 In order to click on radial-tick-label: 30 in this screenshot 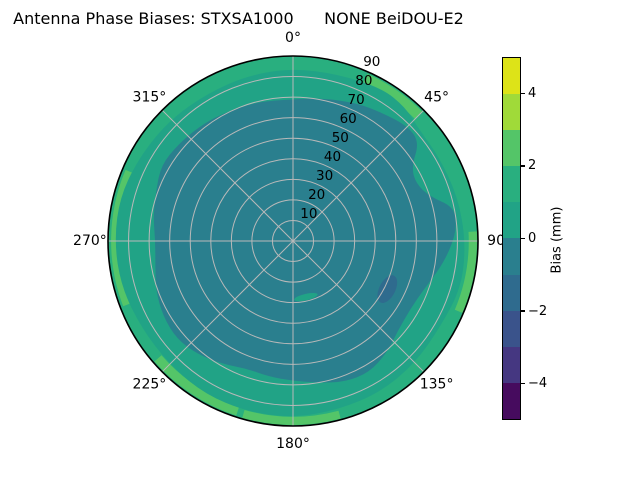, I will do `click(324, 176)`.